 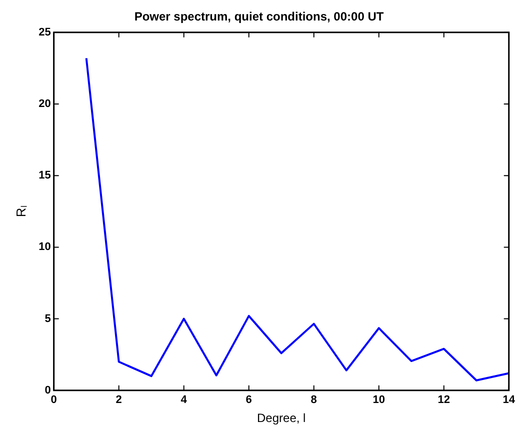 I want to click on y-tick-label: 10, so click(x=44, y=247).